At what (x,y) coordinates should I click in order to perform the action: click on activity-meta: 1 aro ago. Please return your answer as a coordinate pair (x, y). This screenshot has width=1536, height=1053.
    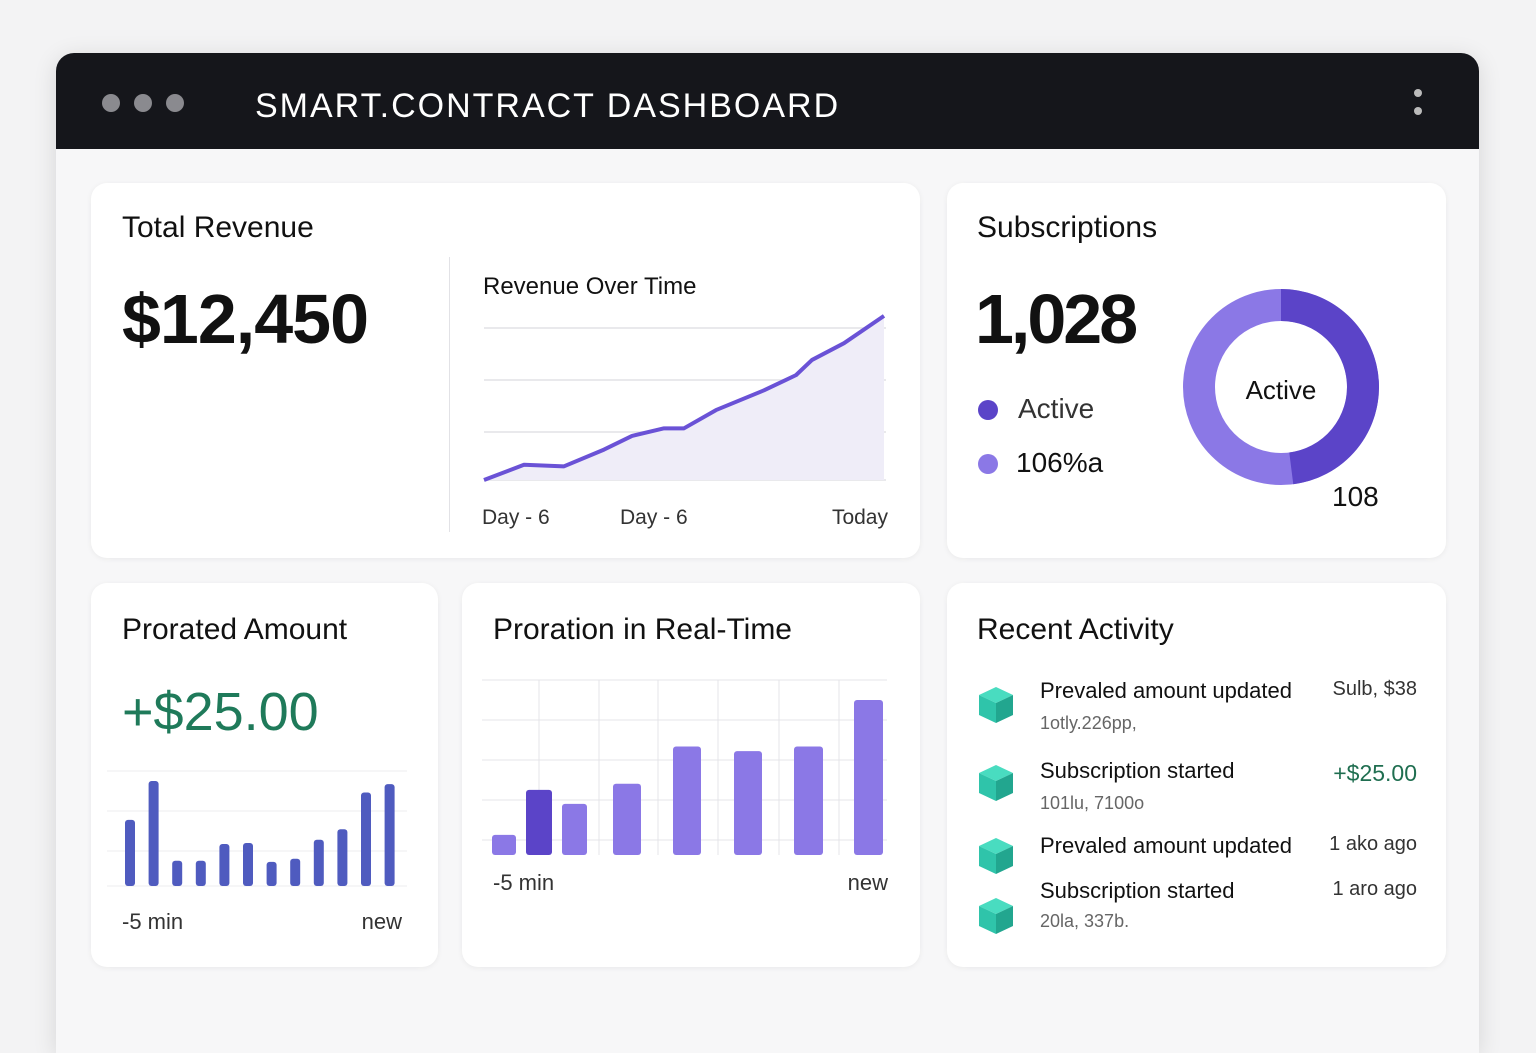
    Looking at the image, I should click on (1374, 889).